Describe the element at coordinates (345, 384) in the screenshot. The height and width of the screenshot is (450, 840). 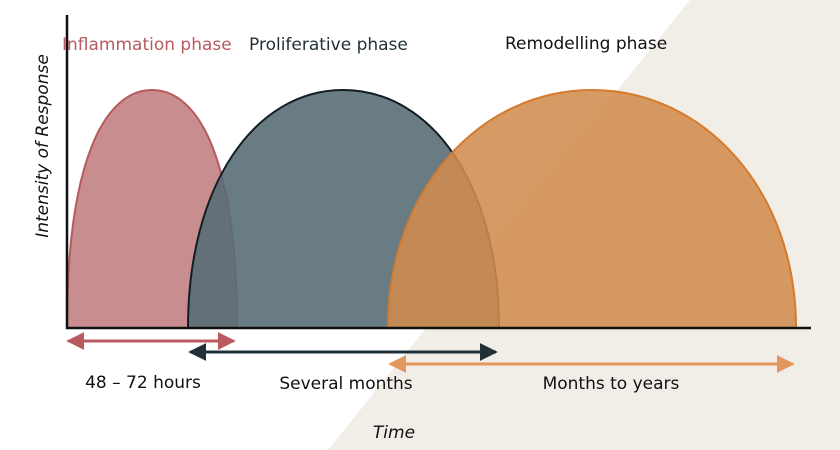
I see `proliferative-duration-label: Several months` at that location.